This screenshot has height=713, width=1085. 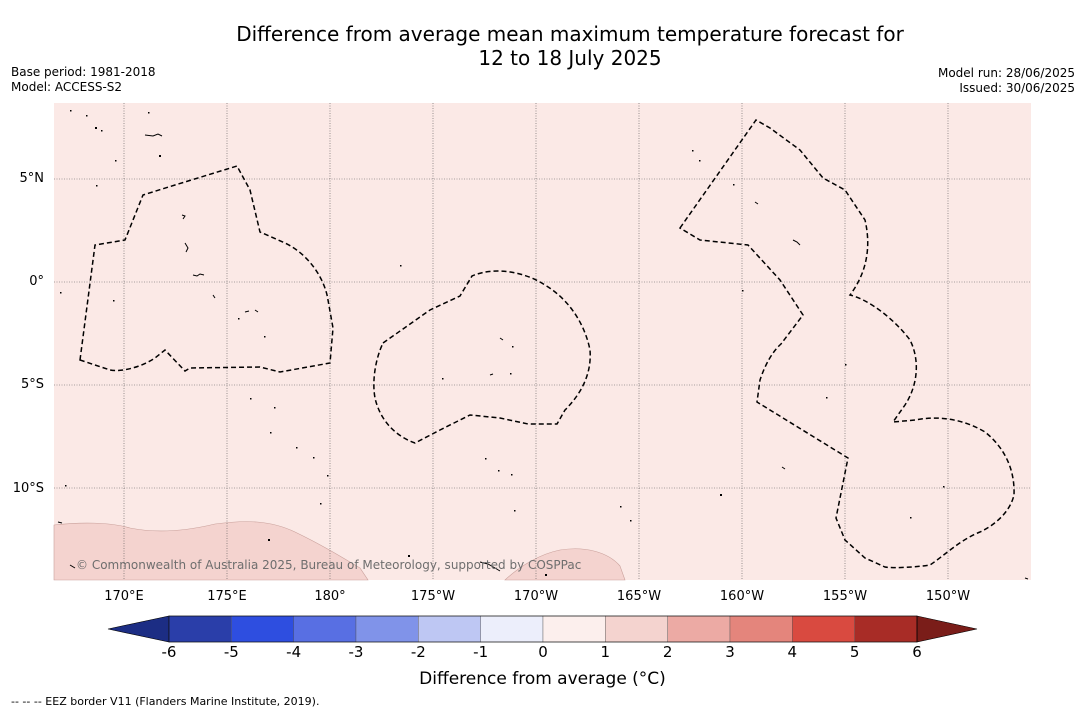 What do you see at coordinates (227, 596) in the screenshot?
I see `lon-tick: 175°E` at bounding box center [227, 596].